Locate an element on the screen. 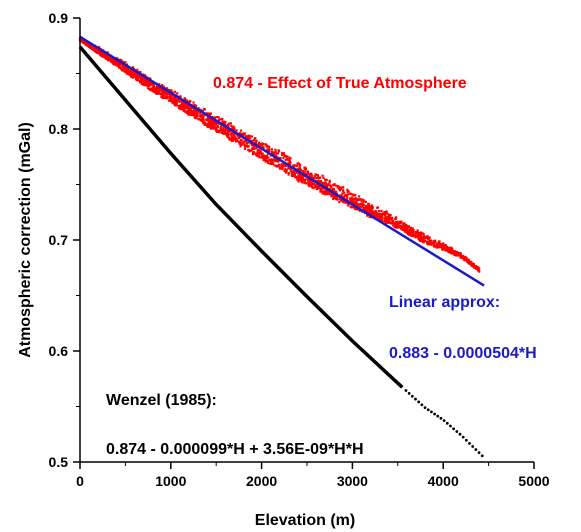  y-tick-label: 0.8 is located at coordinates (59, 129).